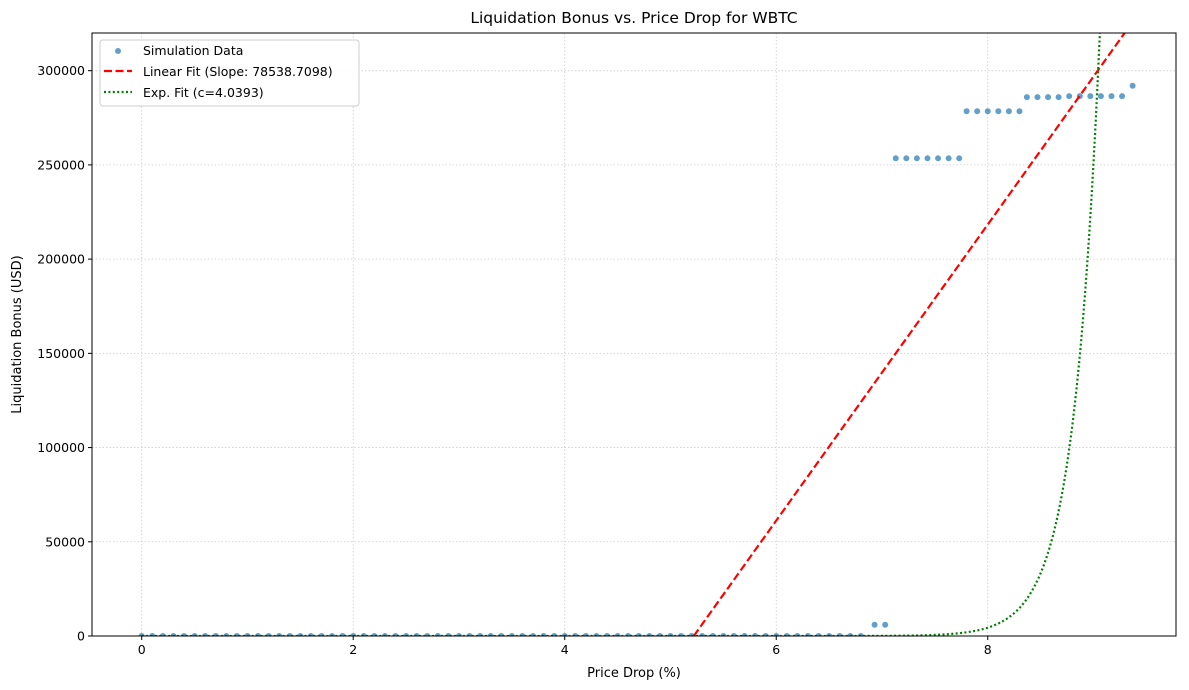 This screenshot has width=1189, height=690. What do you see at coordinates (776, 649) in the screenshot?
I see `x-tick-label: 6` at bounding box center [776, 649].